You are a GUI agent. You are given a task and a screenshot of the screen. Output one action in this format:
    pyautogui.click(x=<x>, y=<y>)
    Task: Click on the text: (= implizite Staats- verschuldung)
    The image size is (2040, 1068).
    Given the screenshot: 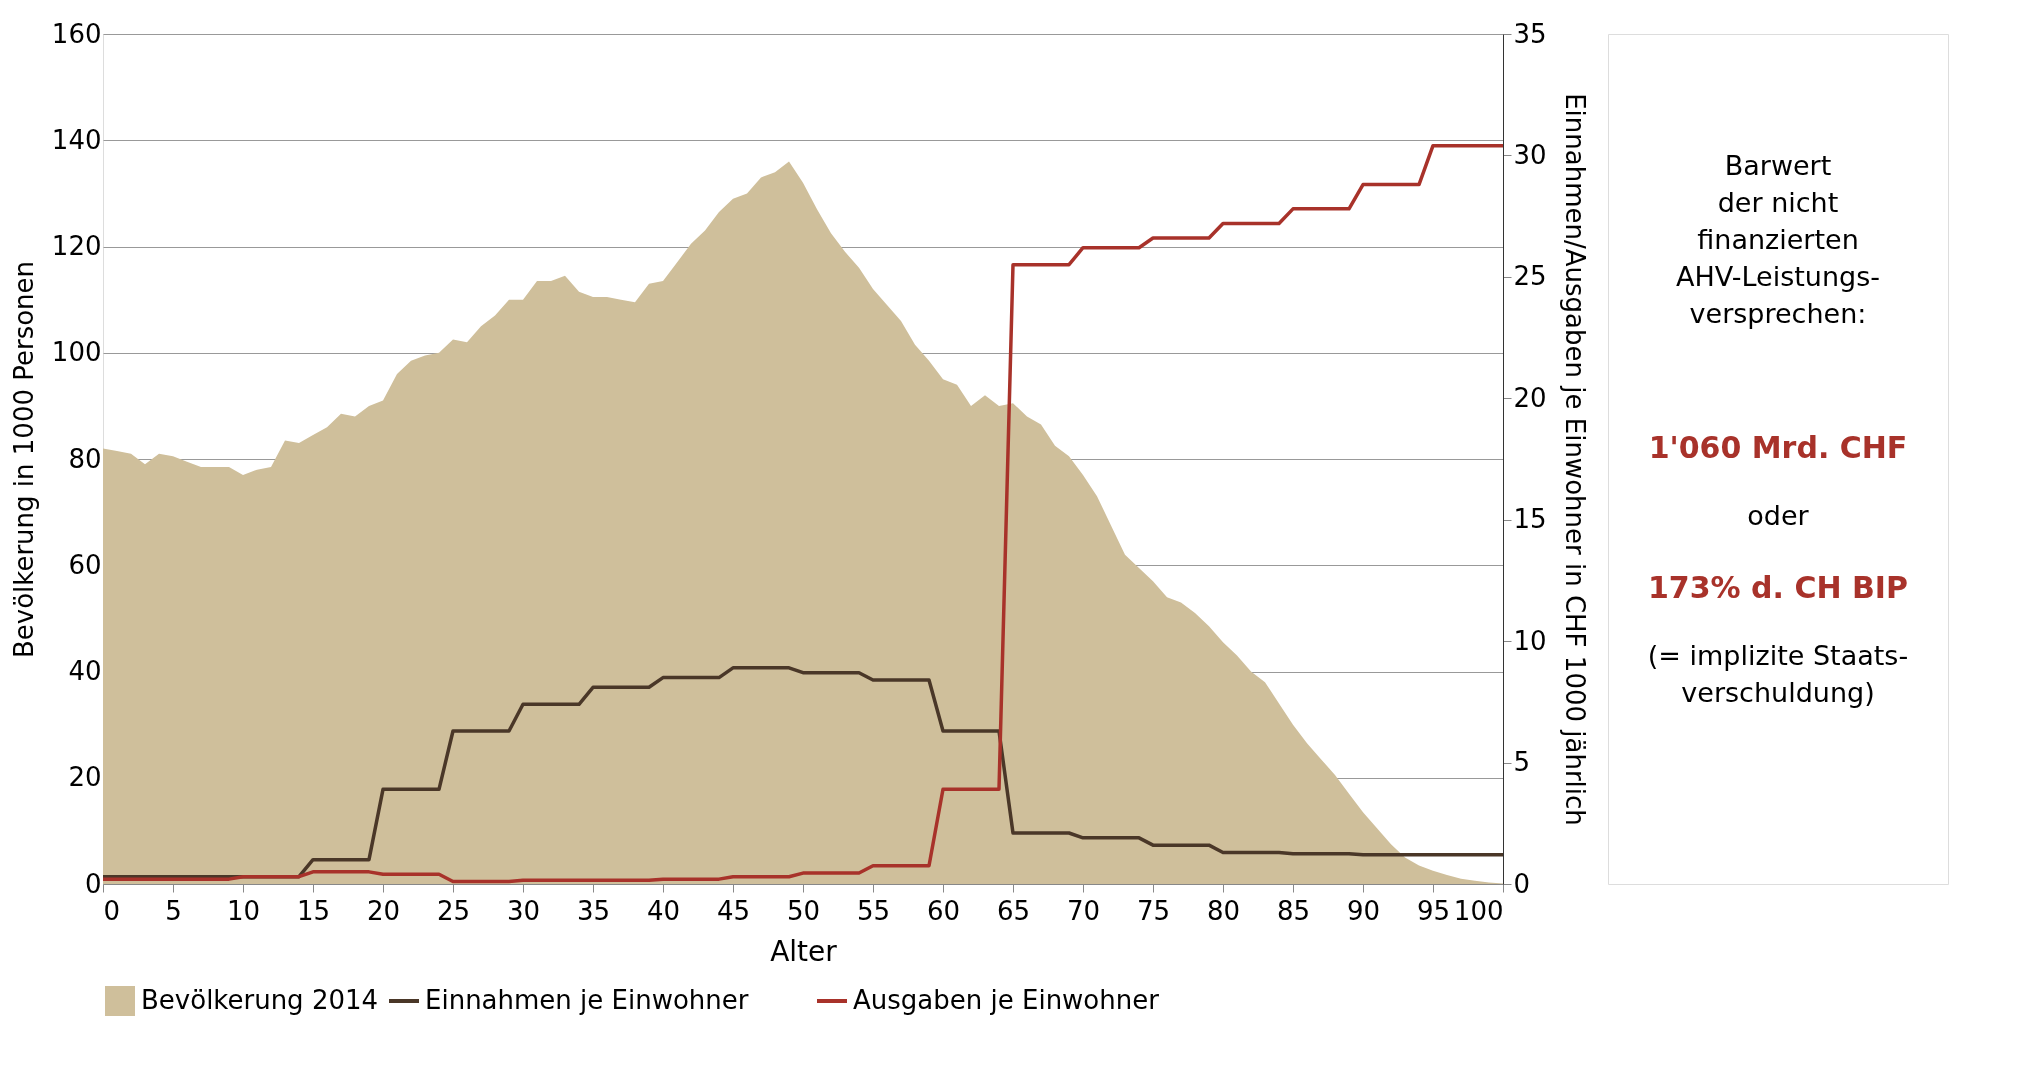 What is the action you would take?
    pyautogui.click(x=1778, y=674)
    